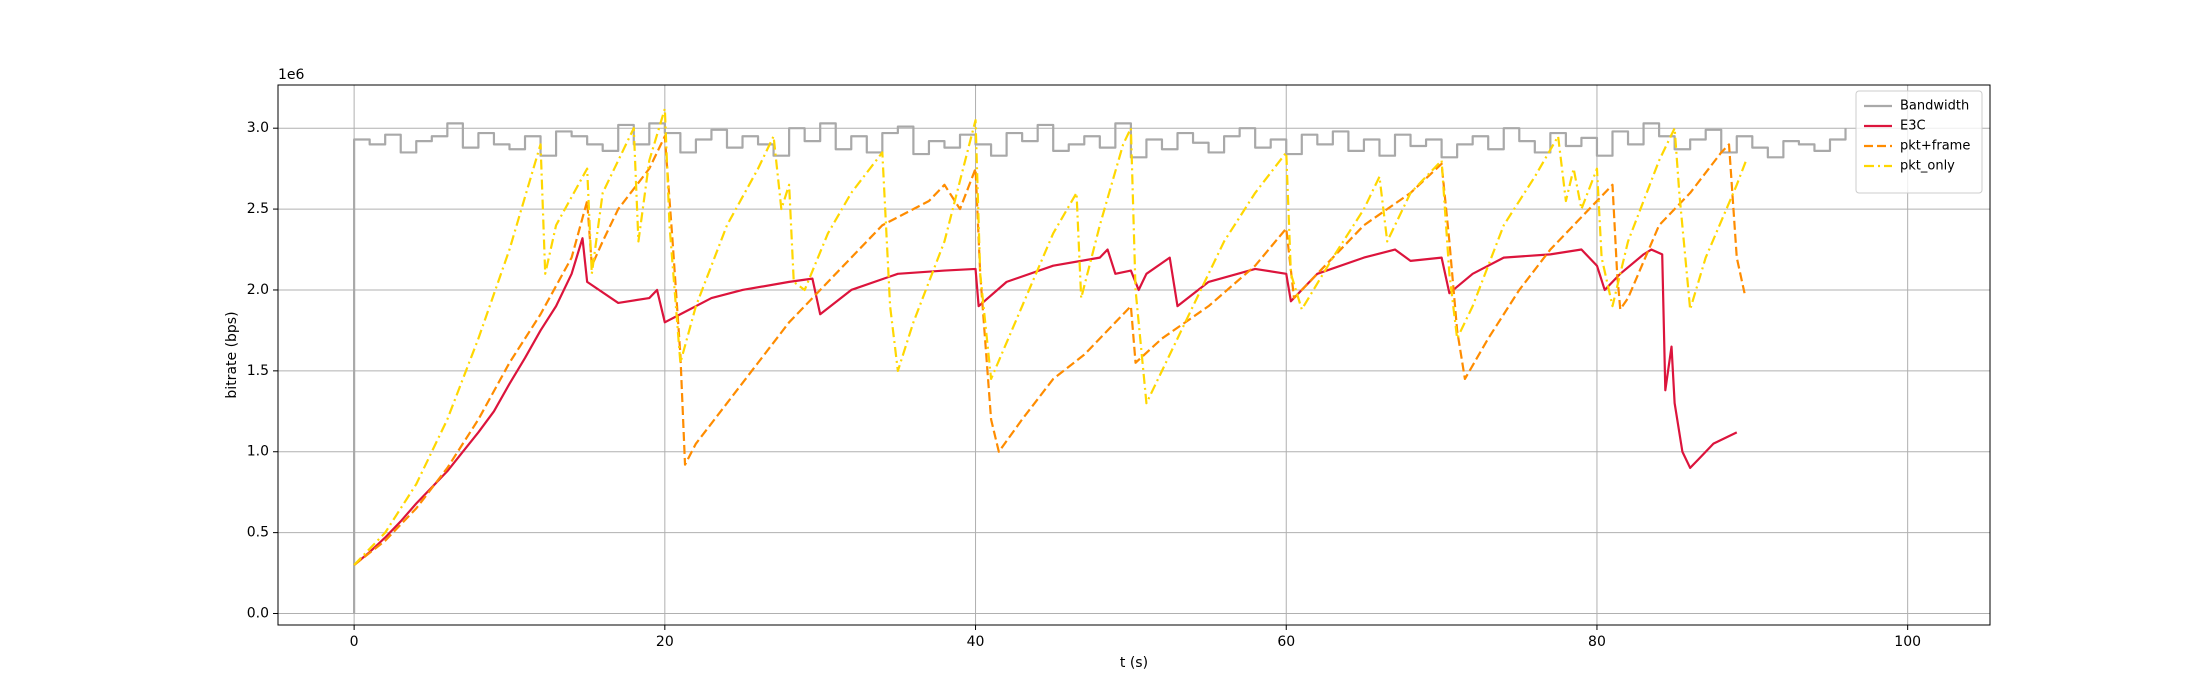 This screenshot has width=2200, height=700. Describe the element at coordinates (1597, 642) in the screenshot. I see `x-tick-label: 80` at that location.